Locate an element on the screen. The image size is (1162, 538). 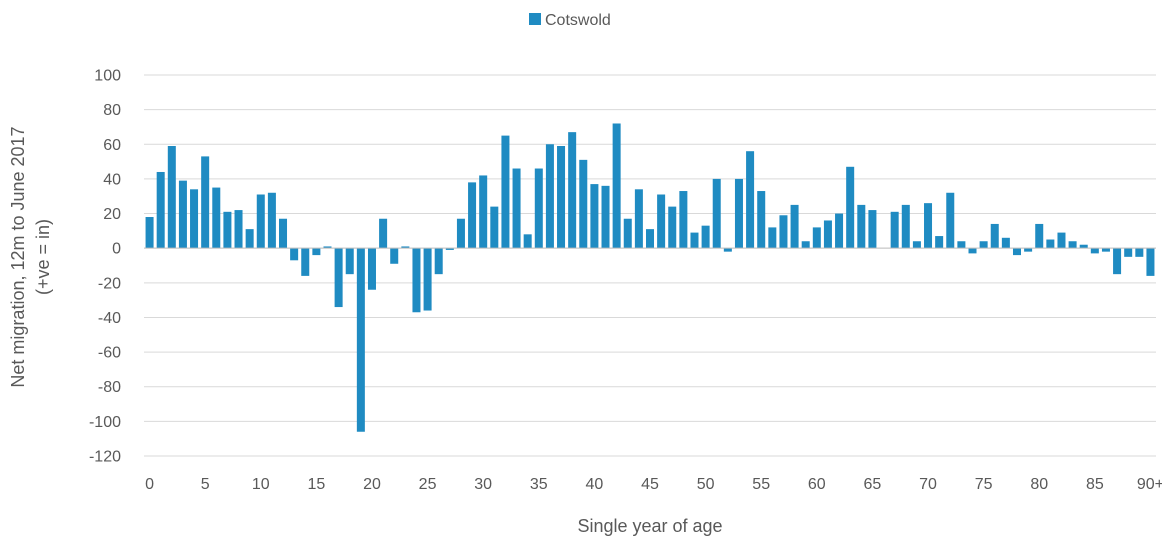
x-tick-label: 75 is located at coordinates (984, 484).